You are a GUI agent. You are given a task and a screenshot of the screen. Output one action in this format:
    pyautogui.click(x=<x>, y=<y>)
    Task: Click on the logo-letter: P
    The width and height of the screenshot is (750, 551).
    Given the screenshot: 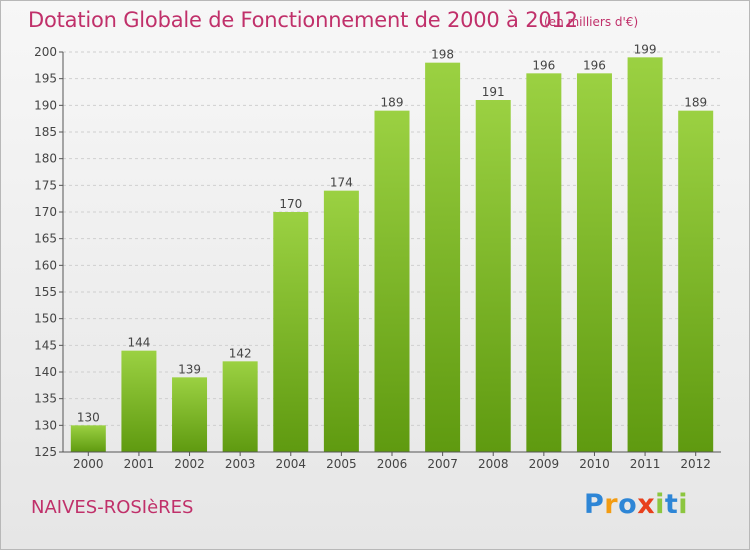 What is the action you would take?
    pyautogui.click(x=594, y=504)
    